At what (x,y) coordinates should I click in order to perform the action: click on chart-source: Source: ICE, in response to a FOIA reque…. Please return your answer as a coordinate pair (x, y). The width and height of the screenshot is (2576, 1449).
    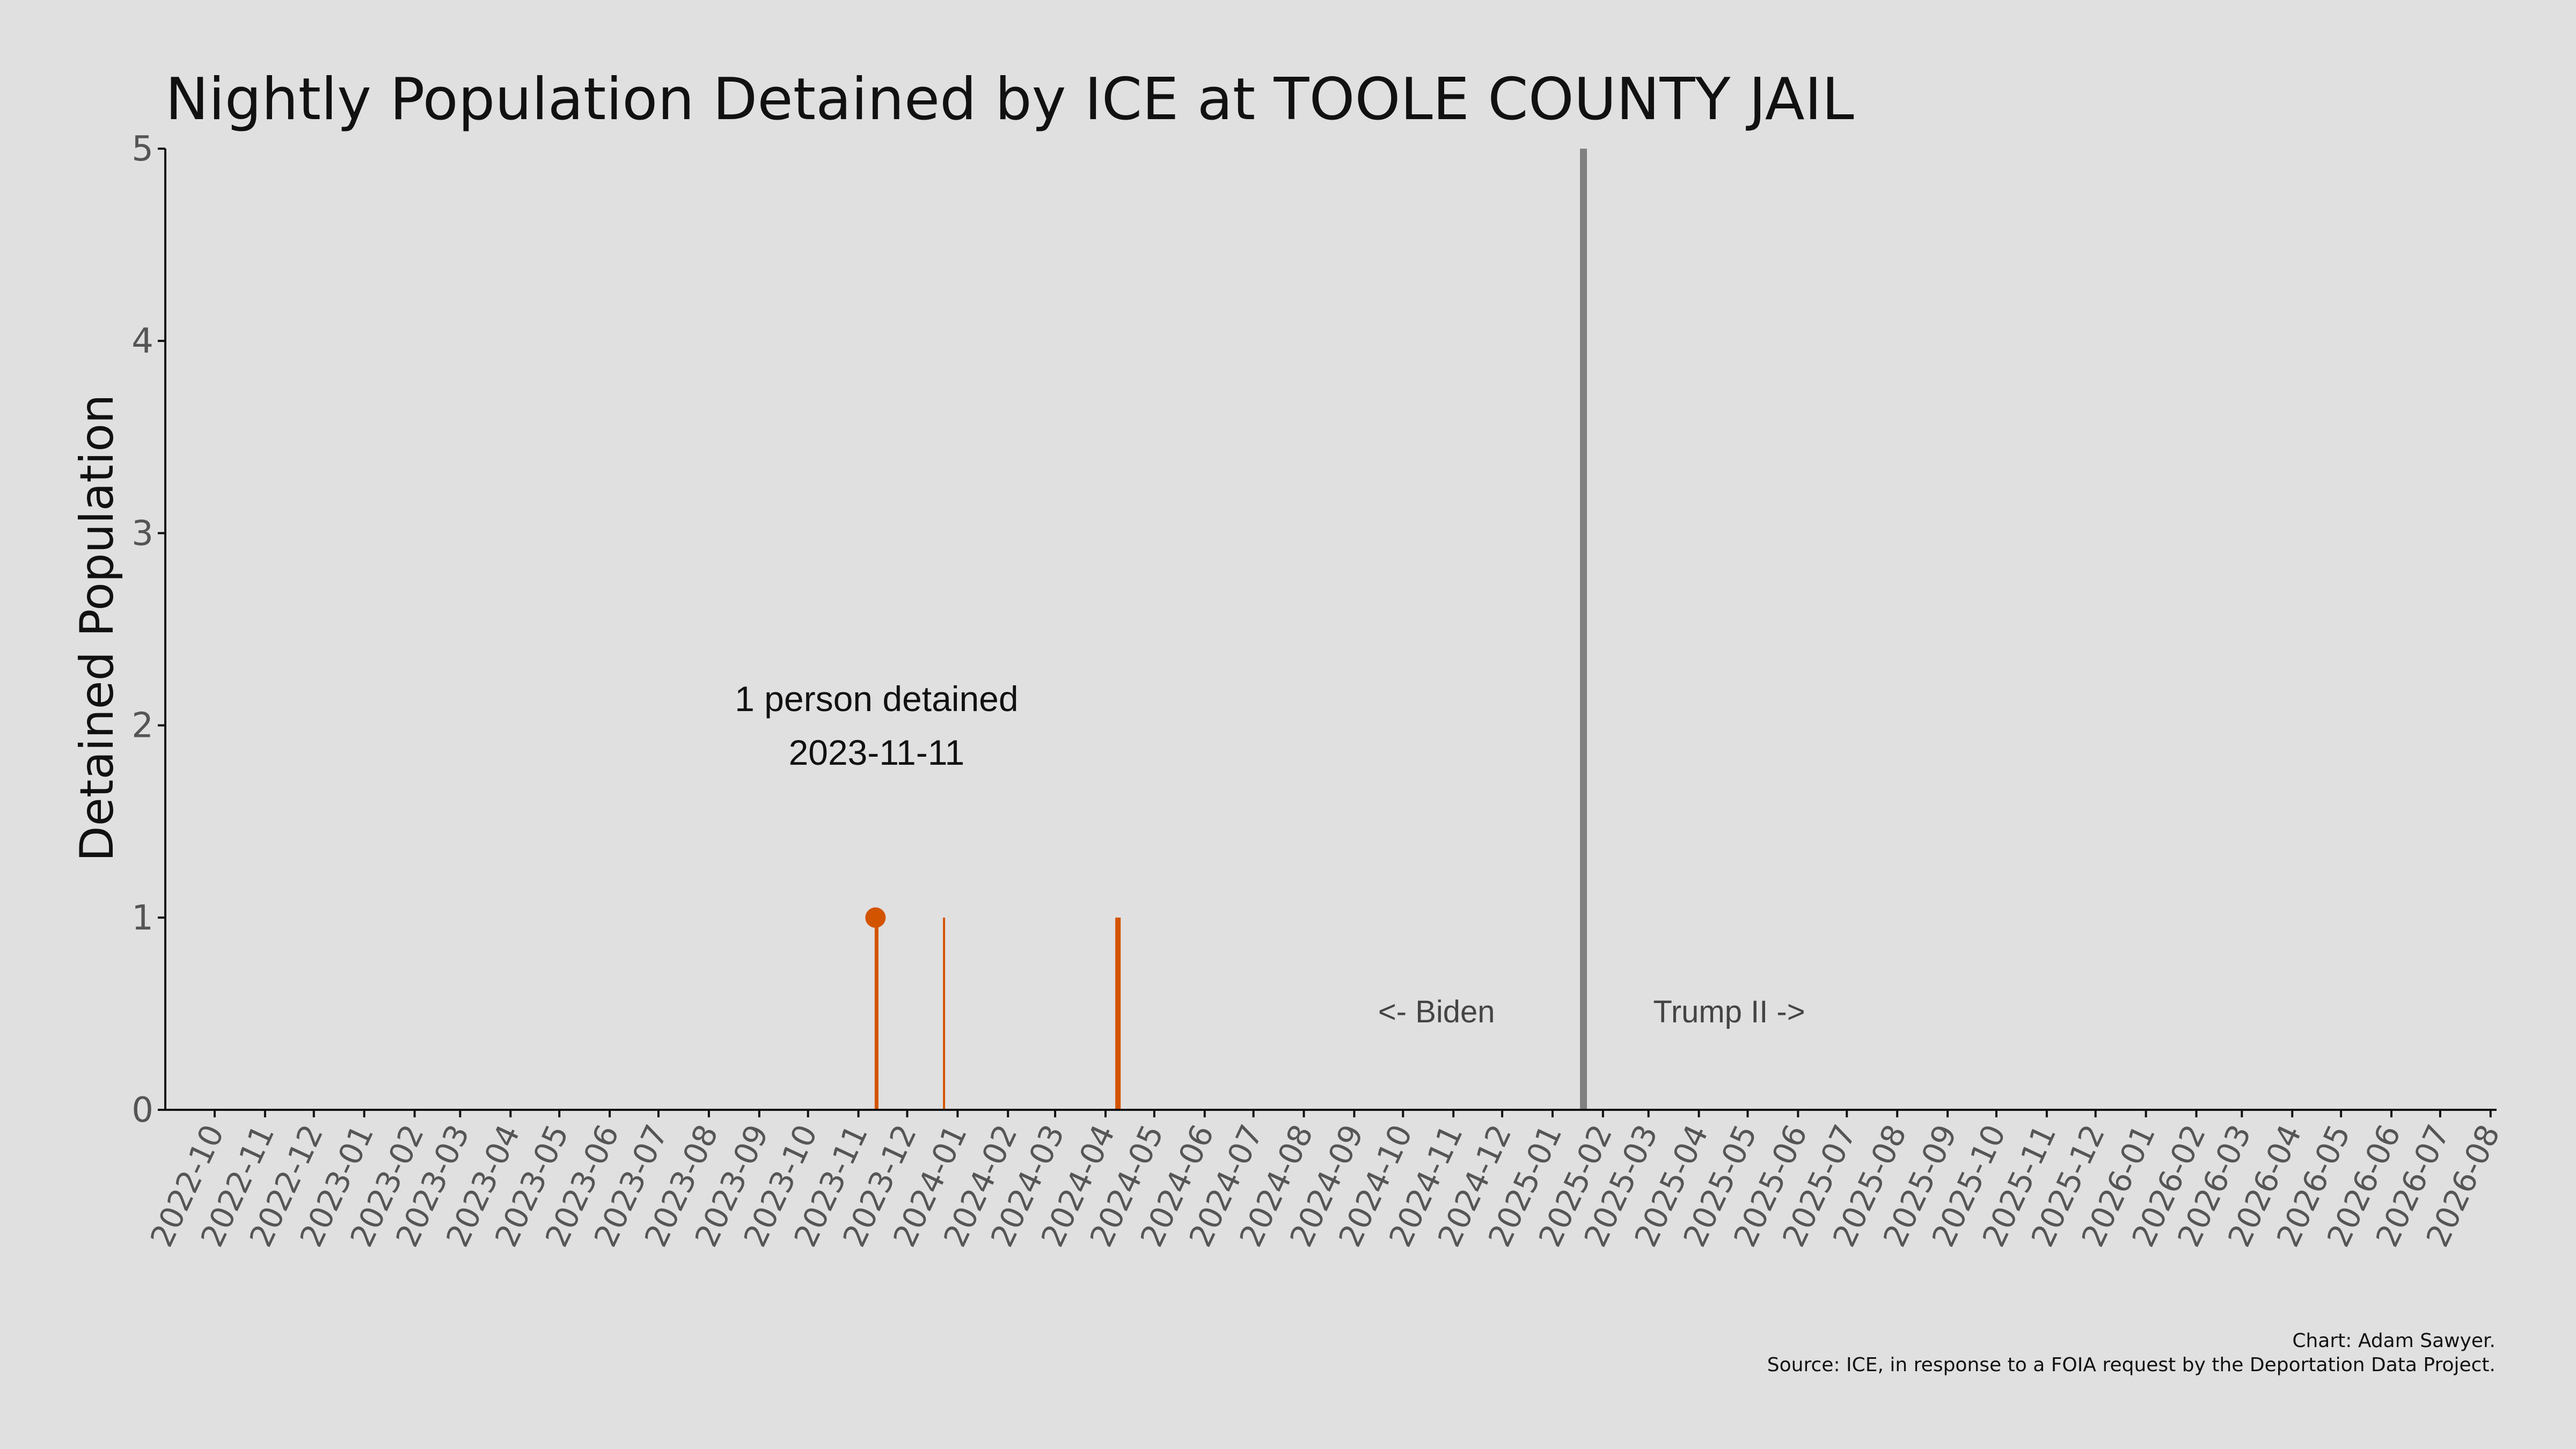
    Looking at the image, I should click on (2131, 1365).